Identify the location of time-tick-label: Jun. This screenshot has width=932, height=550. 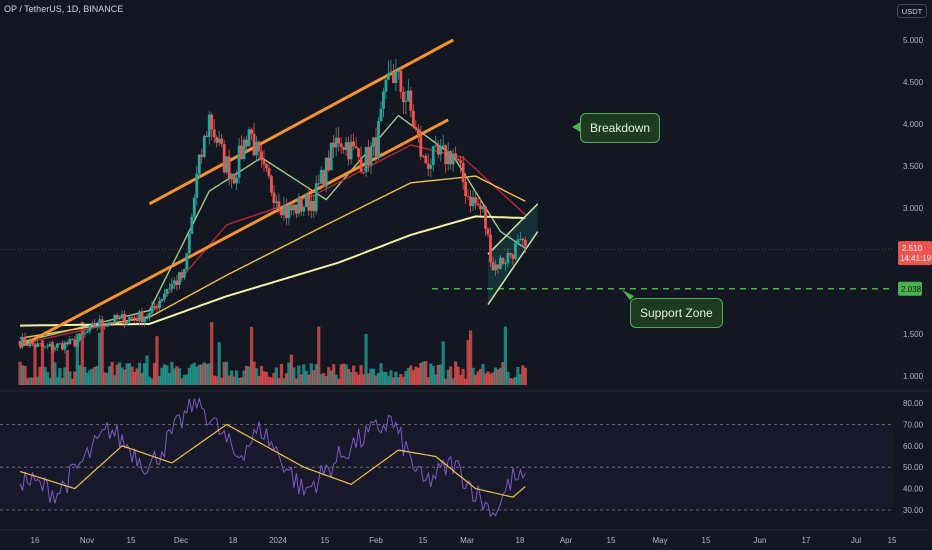
(760, 540).